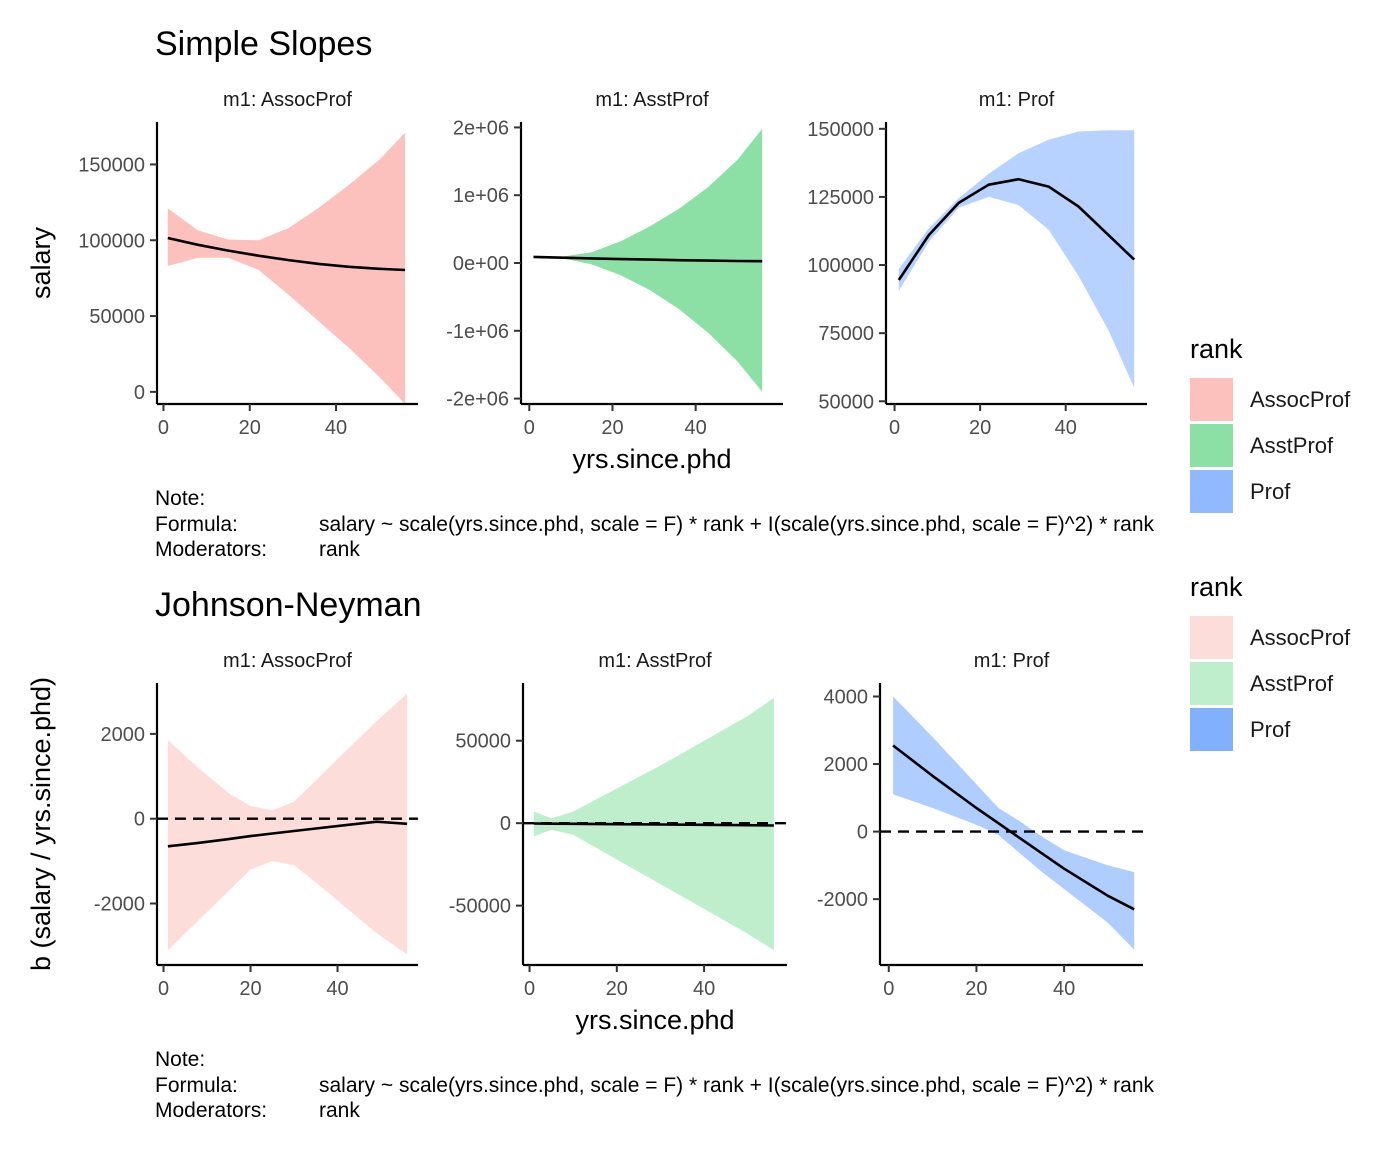  Describe the element at coordinates (481, 128) in the screenshot. I see `y-tick-label: 2e+06` at that location.